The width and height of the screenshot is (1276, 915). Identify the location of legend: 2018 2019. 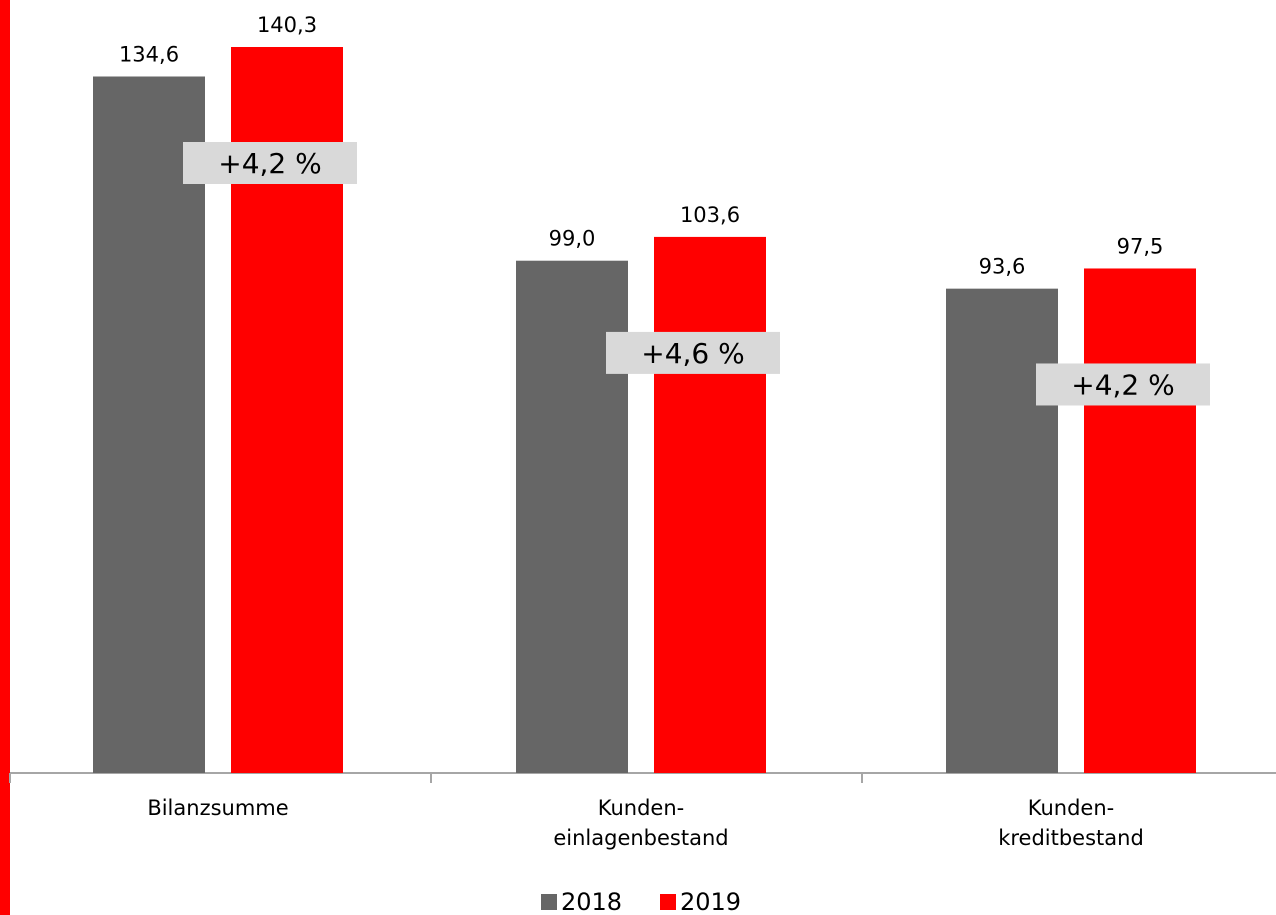
(641, 901).